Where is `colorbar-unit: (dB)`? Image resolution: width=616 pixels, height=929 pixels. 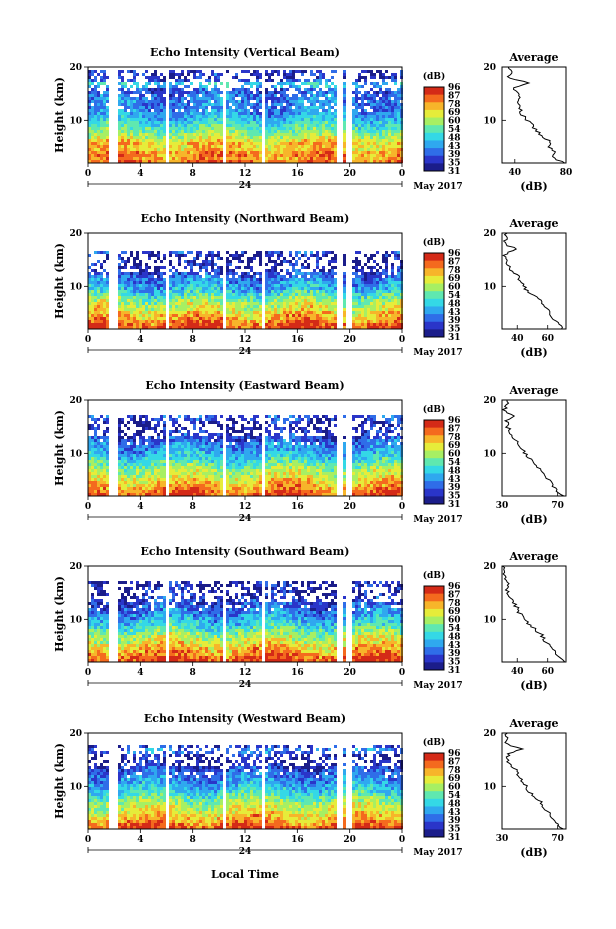
colorbar-unit: (dB) is located at coordinates (434, 742).